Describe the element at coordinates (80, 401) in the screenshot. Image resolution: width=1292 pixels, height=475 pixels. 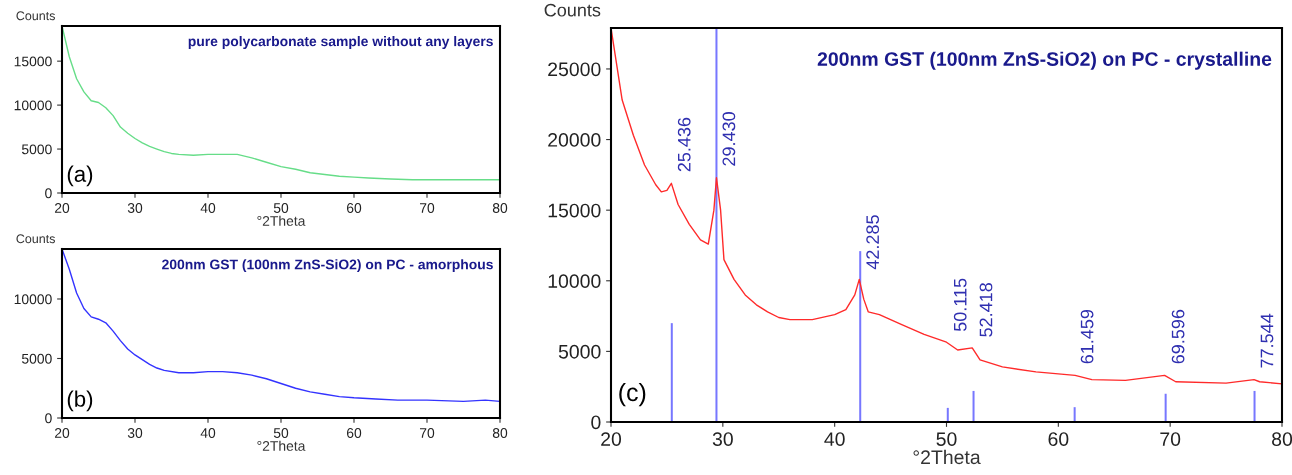
I see `annotation: (b)` at that location.